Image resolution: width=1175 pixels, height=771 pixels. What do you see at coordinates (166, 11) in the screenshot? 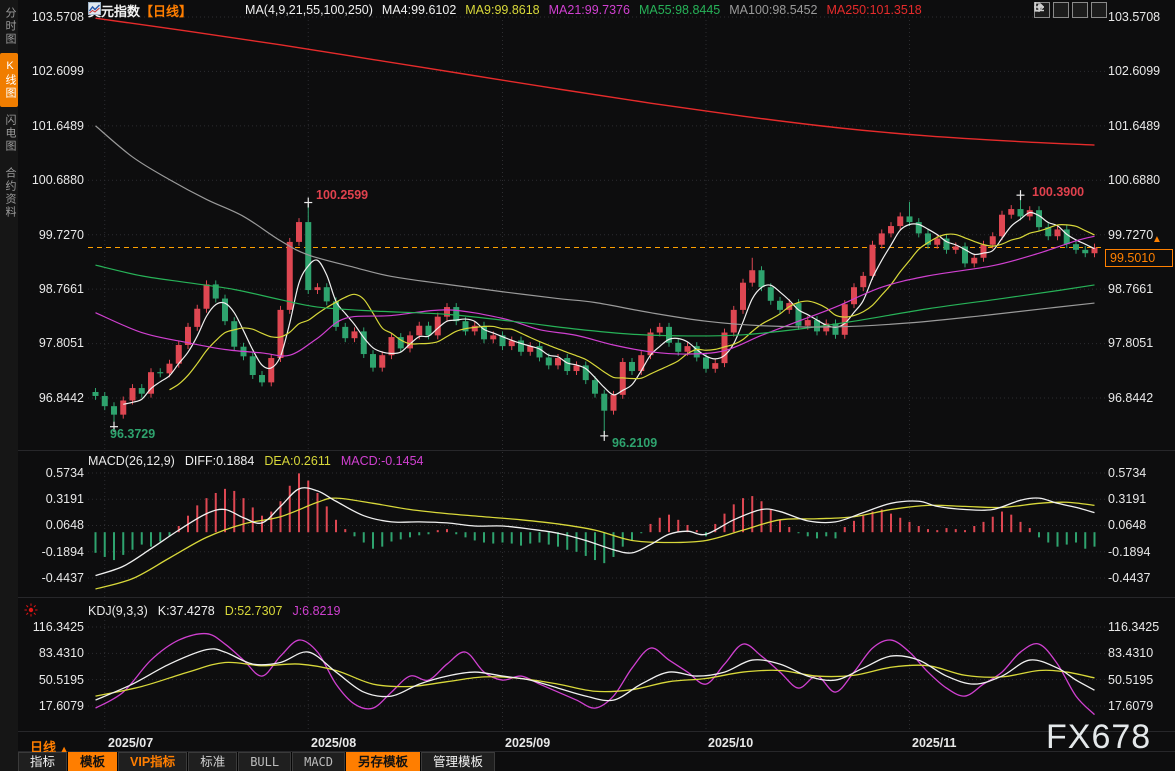
I see `period-tag: 【日线】` at bounding box center [166, 11].